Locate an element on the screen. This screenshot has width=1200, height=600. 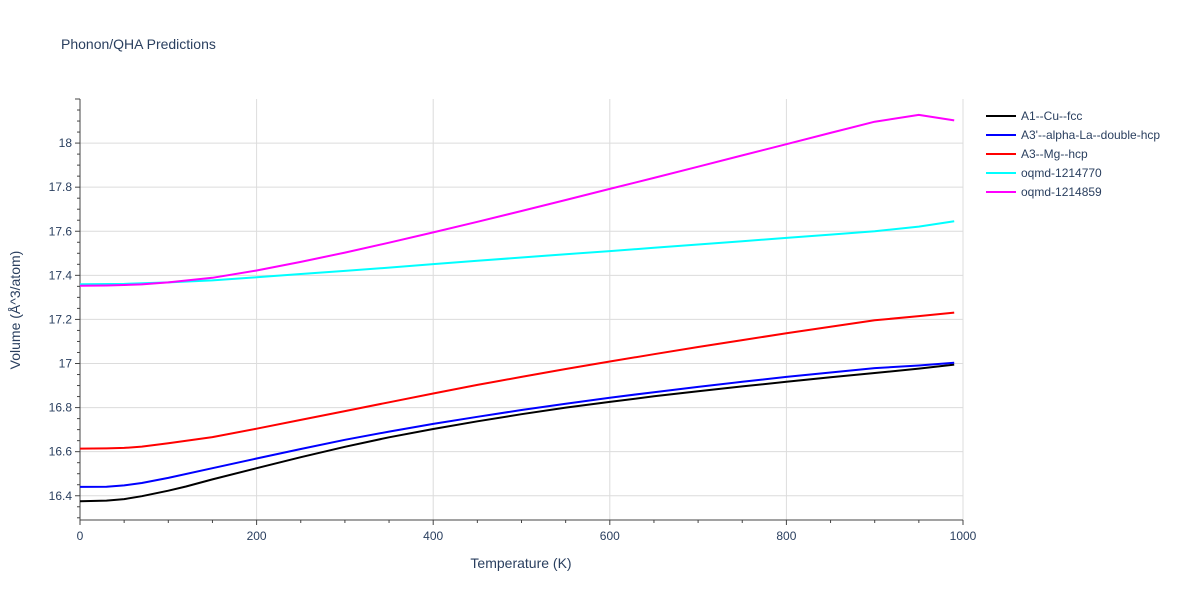
y-axis-title: Volume (Å^3/atom) is located at coordinates (15, 310).